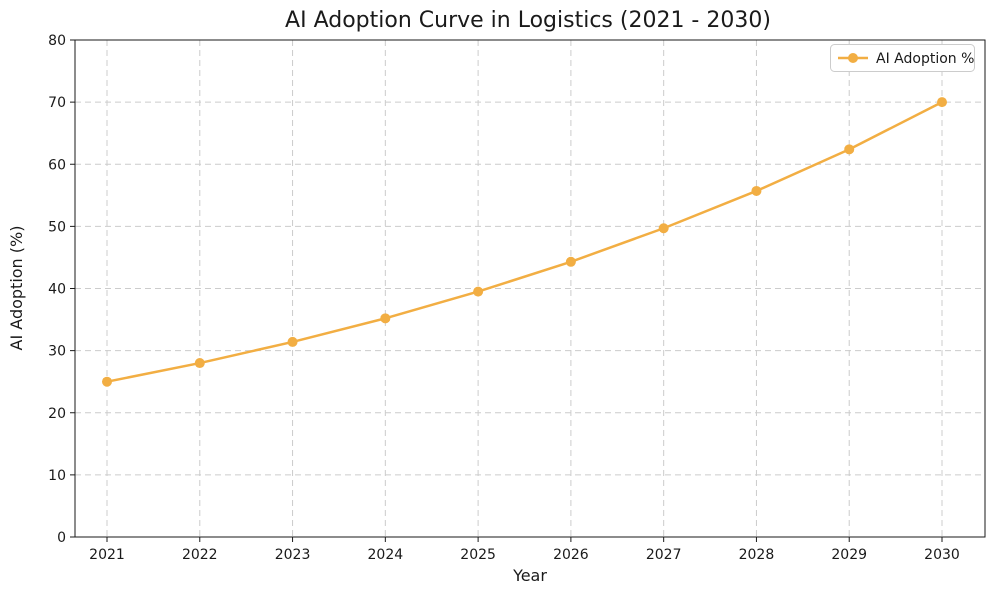 The height and width of the screenshot is (604, 1000). What do you see at coordinates (57, 414) in the screenshot?
I see `y-tick-label: 20` at bounding box center [57, 414].